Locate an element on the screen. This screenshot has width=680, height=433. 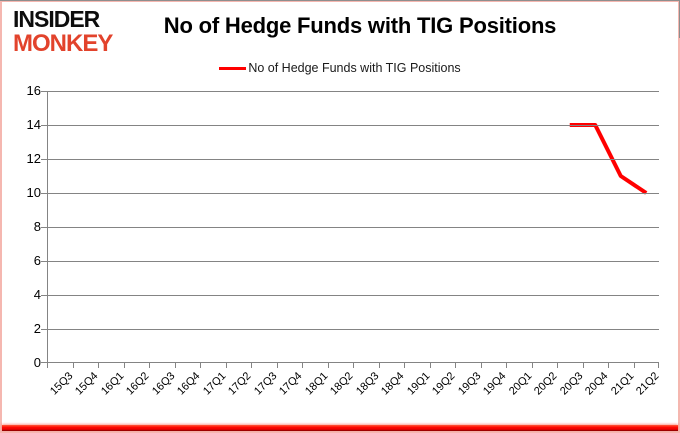
chart-title: No of Hedge Funds with TIG Positions is located at coordinates (360, 25).